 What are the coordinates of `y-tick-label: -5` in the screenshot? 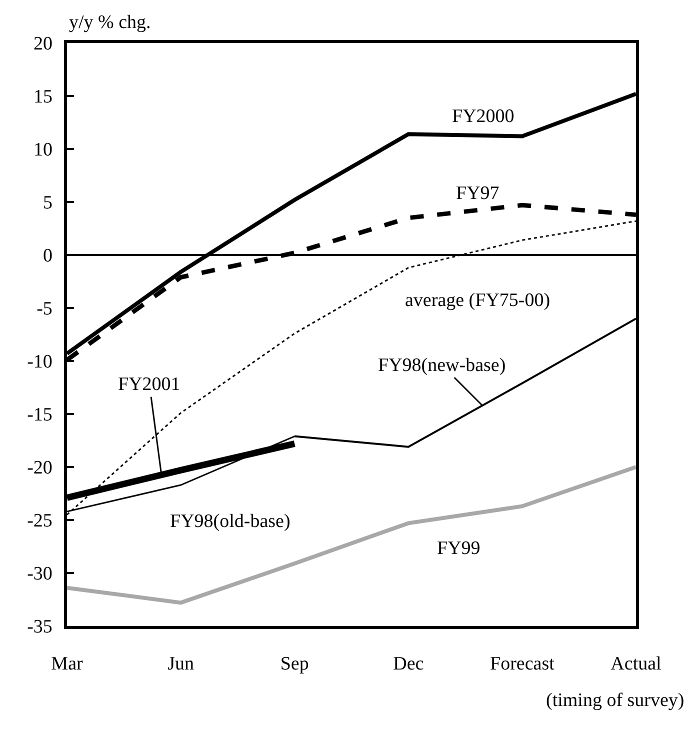 It's located at (44, 309).